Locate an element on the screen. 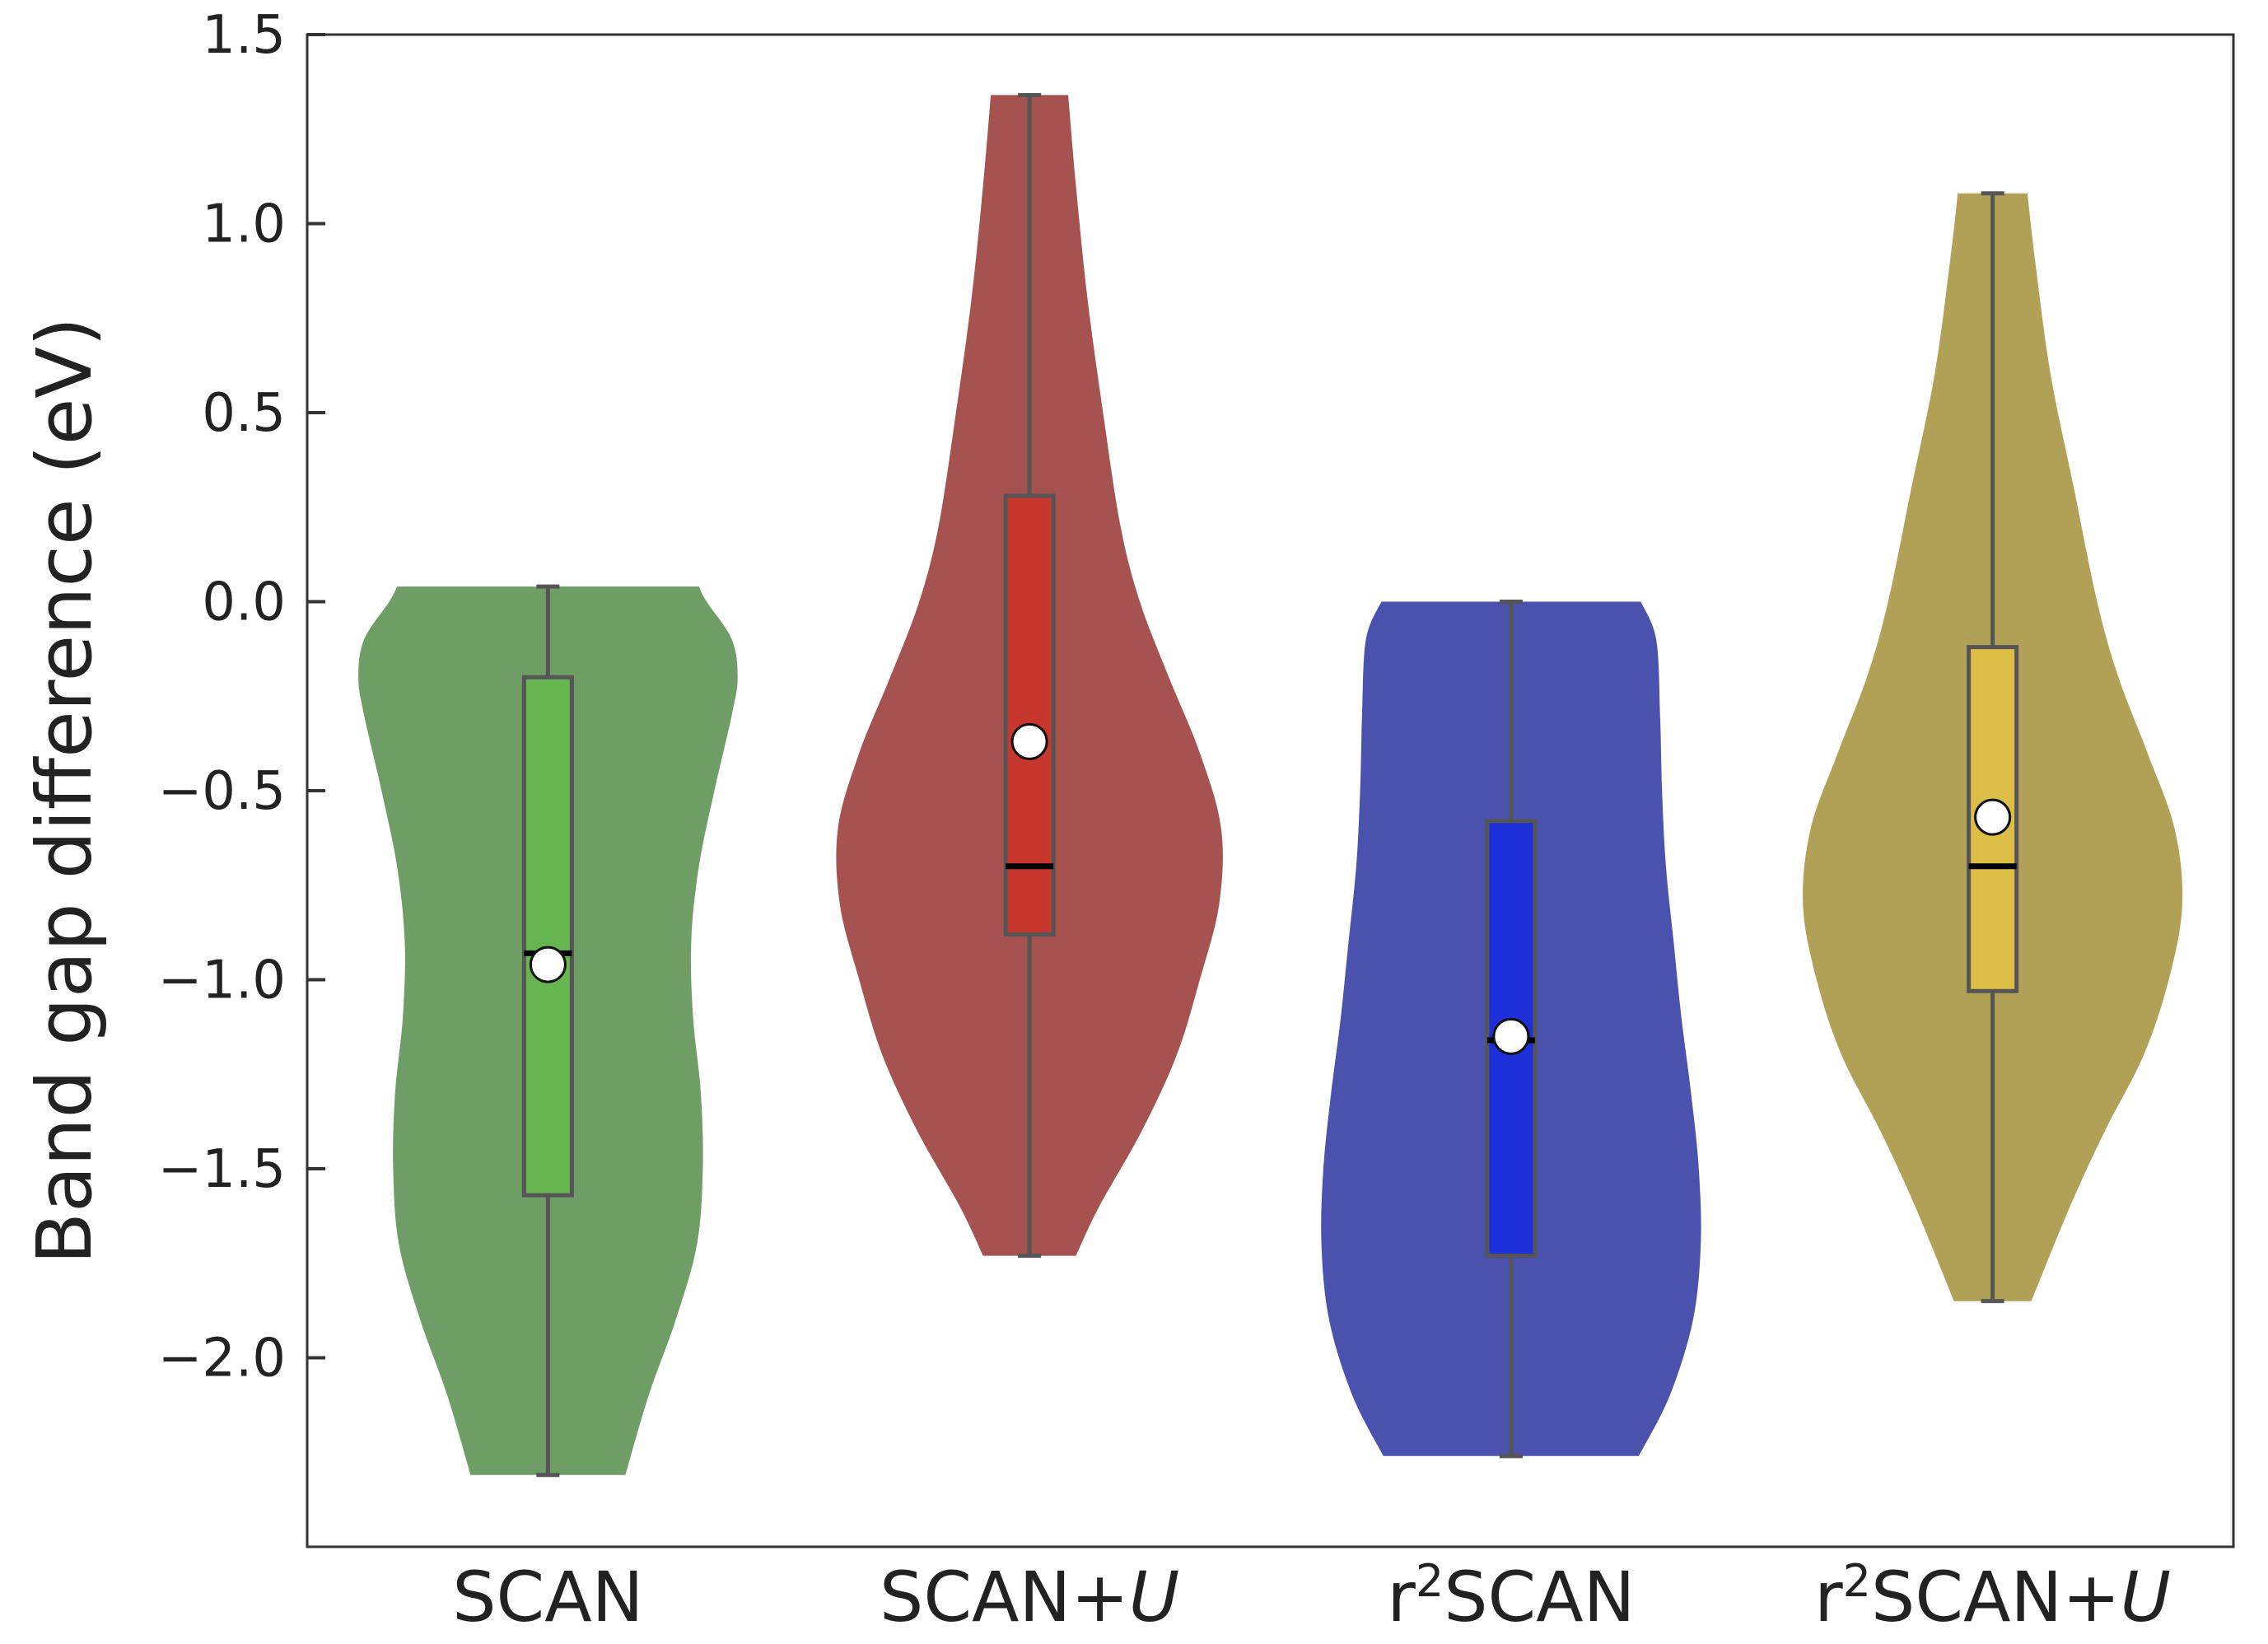  x-axis: SCAN SCAN+U r2SCAN r2SCAN+U is located at coordinates (1311, 1596).